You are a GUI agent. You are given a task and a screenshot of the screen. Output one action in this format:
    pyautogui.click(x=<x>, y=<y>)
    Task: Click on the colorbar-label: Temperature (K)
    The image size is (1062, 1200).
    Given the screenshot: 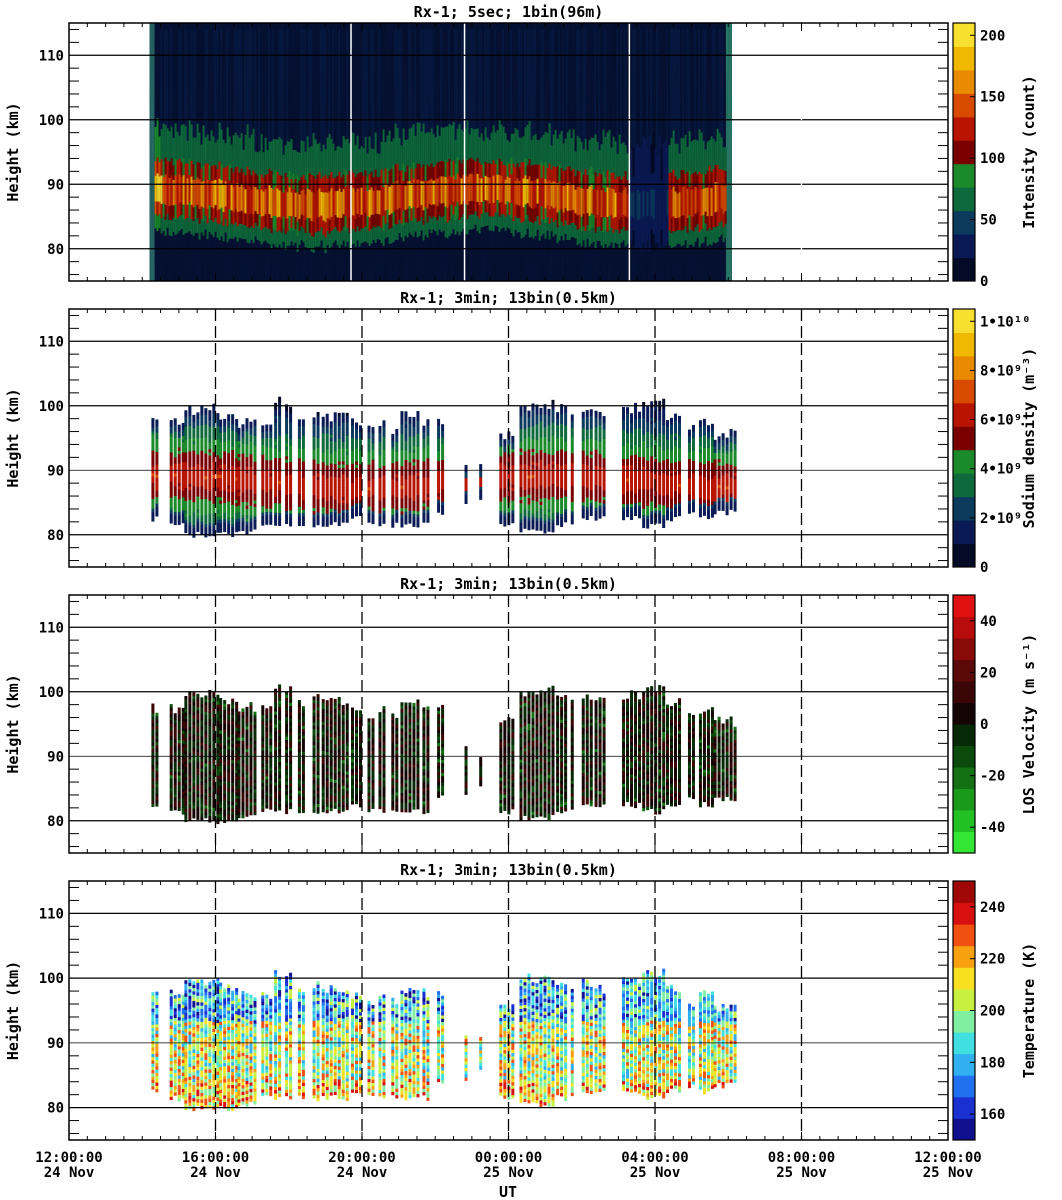 What is the action you would take?
    pyautogui.click(x=1029, y=1010)
    